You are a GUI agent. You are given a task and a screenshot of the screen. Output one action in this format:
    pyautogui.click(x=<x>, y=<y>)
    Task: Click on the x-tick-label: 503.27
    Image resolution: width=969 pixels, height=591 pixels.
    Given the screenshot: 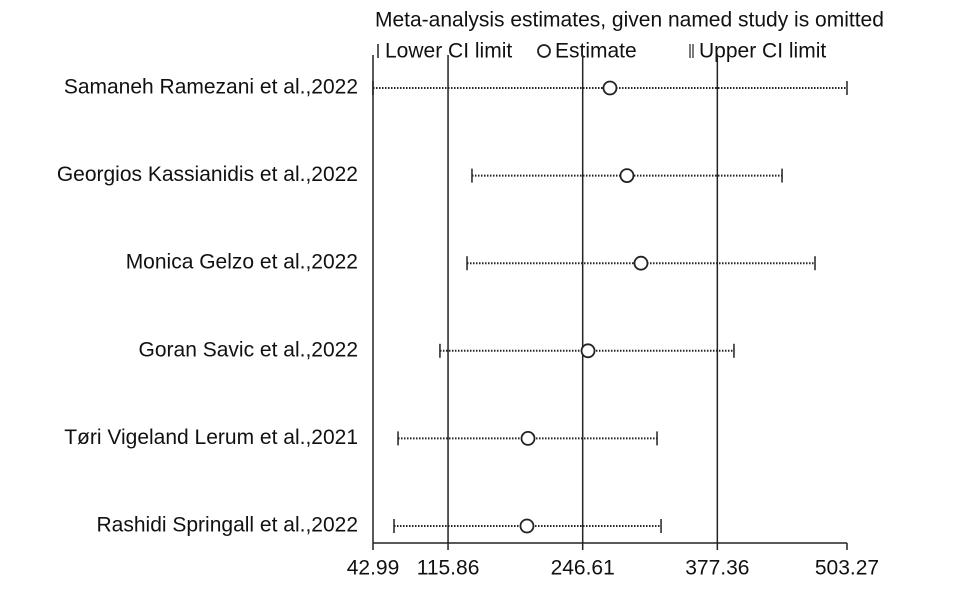 What is the action you would take?
    pyautogui.click(x=847, y=568)
    